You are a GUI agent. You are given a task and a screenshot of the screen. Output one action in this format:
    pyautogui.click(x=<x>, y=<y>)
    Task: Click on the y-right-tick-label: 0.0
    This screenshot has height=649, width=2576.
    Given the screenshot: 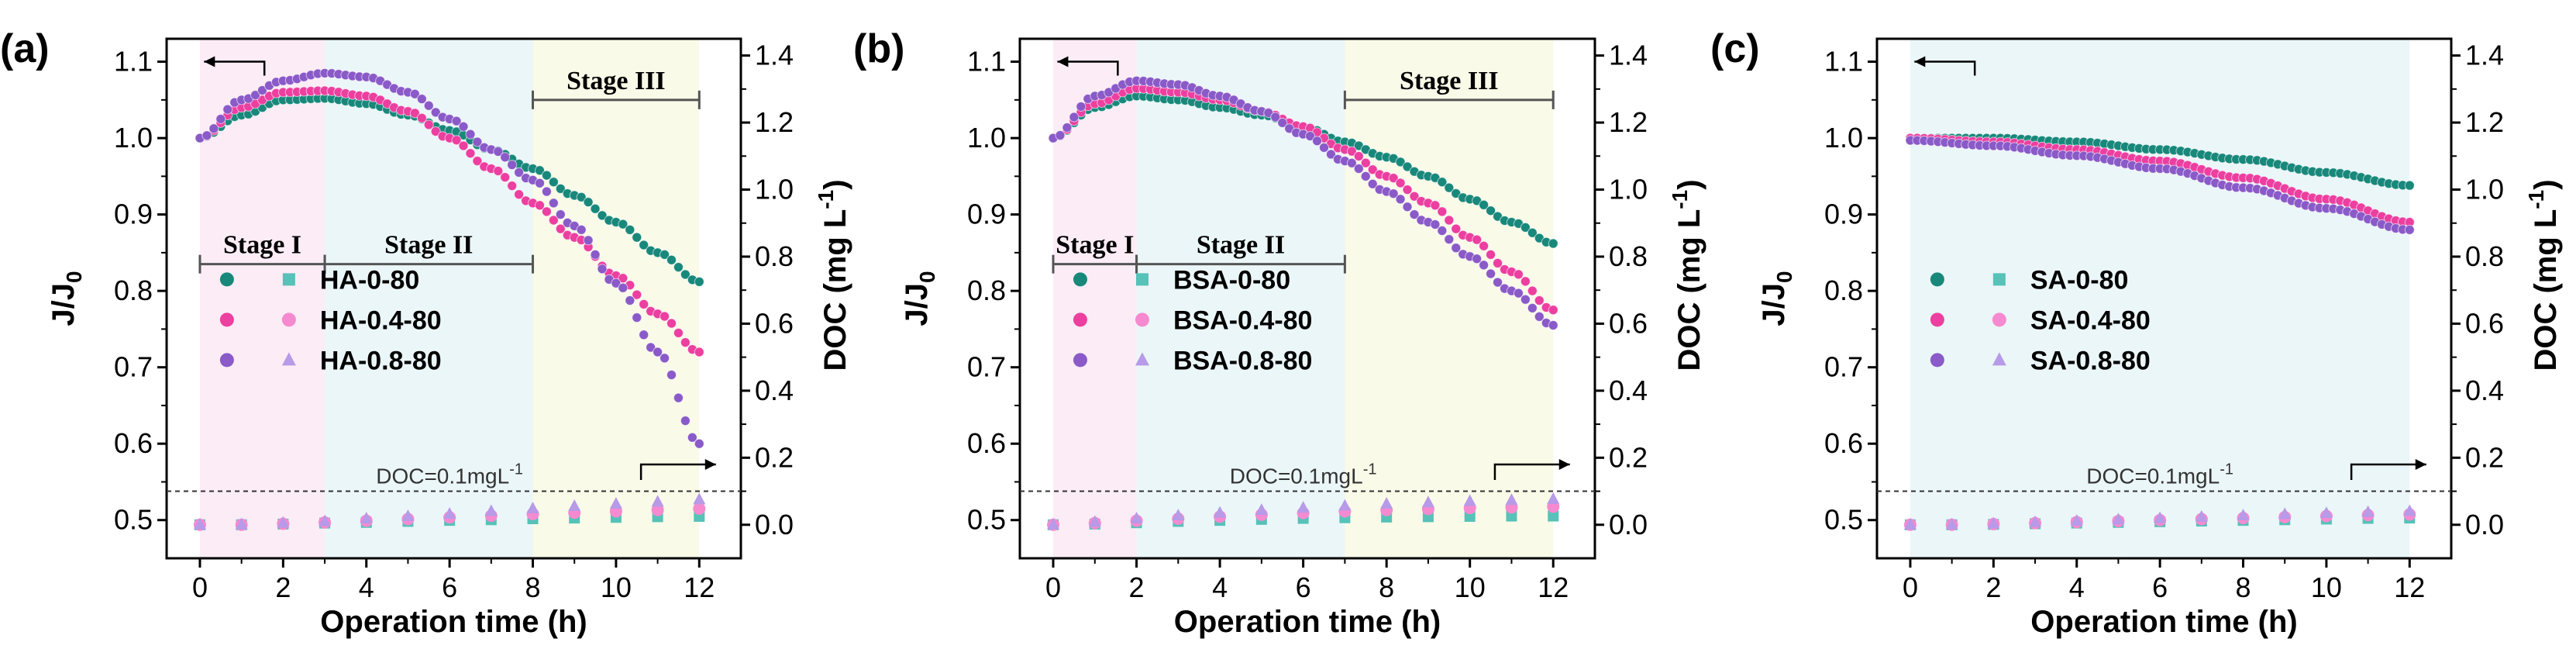 What is the action you would take?
    pyautogui.click(x=774, y=524)
    